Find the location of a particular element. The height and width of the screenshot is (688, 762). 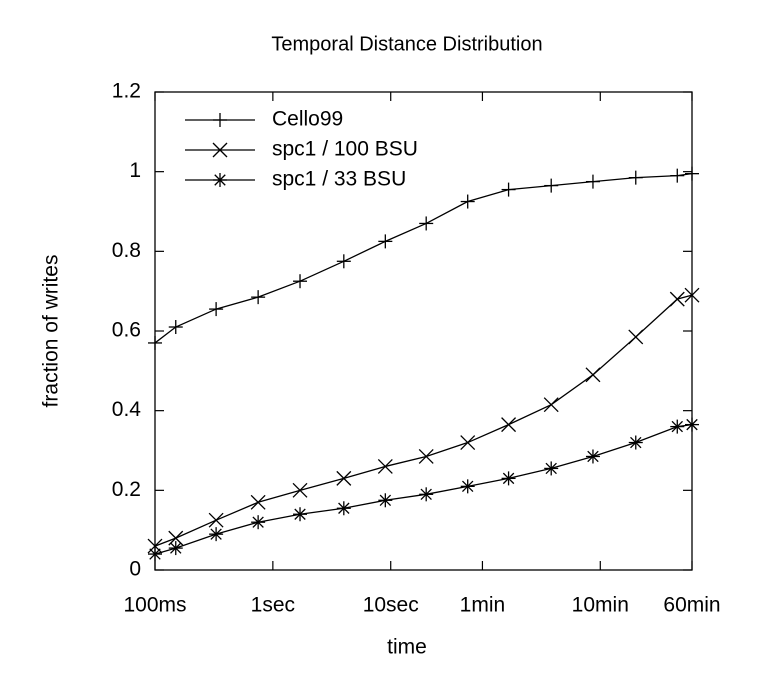

x-axis-label: time is located at coordinates (407, 647).